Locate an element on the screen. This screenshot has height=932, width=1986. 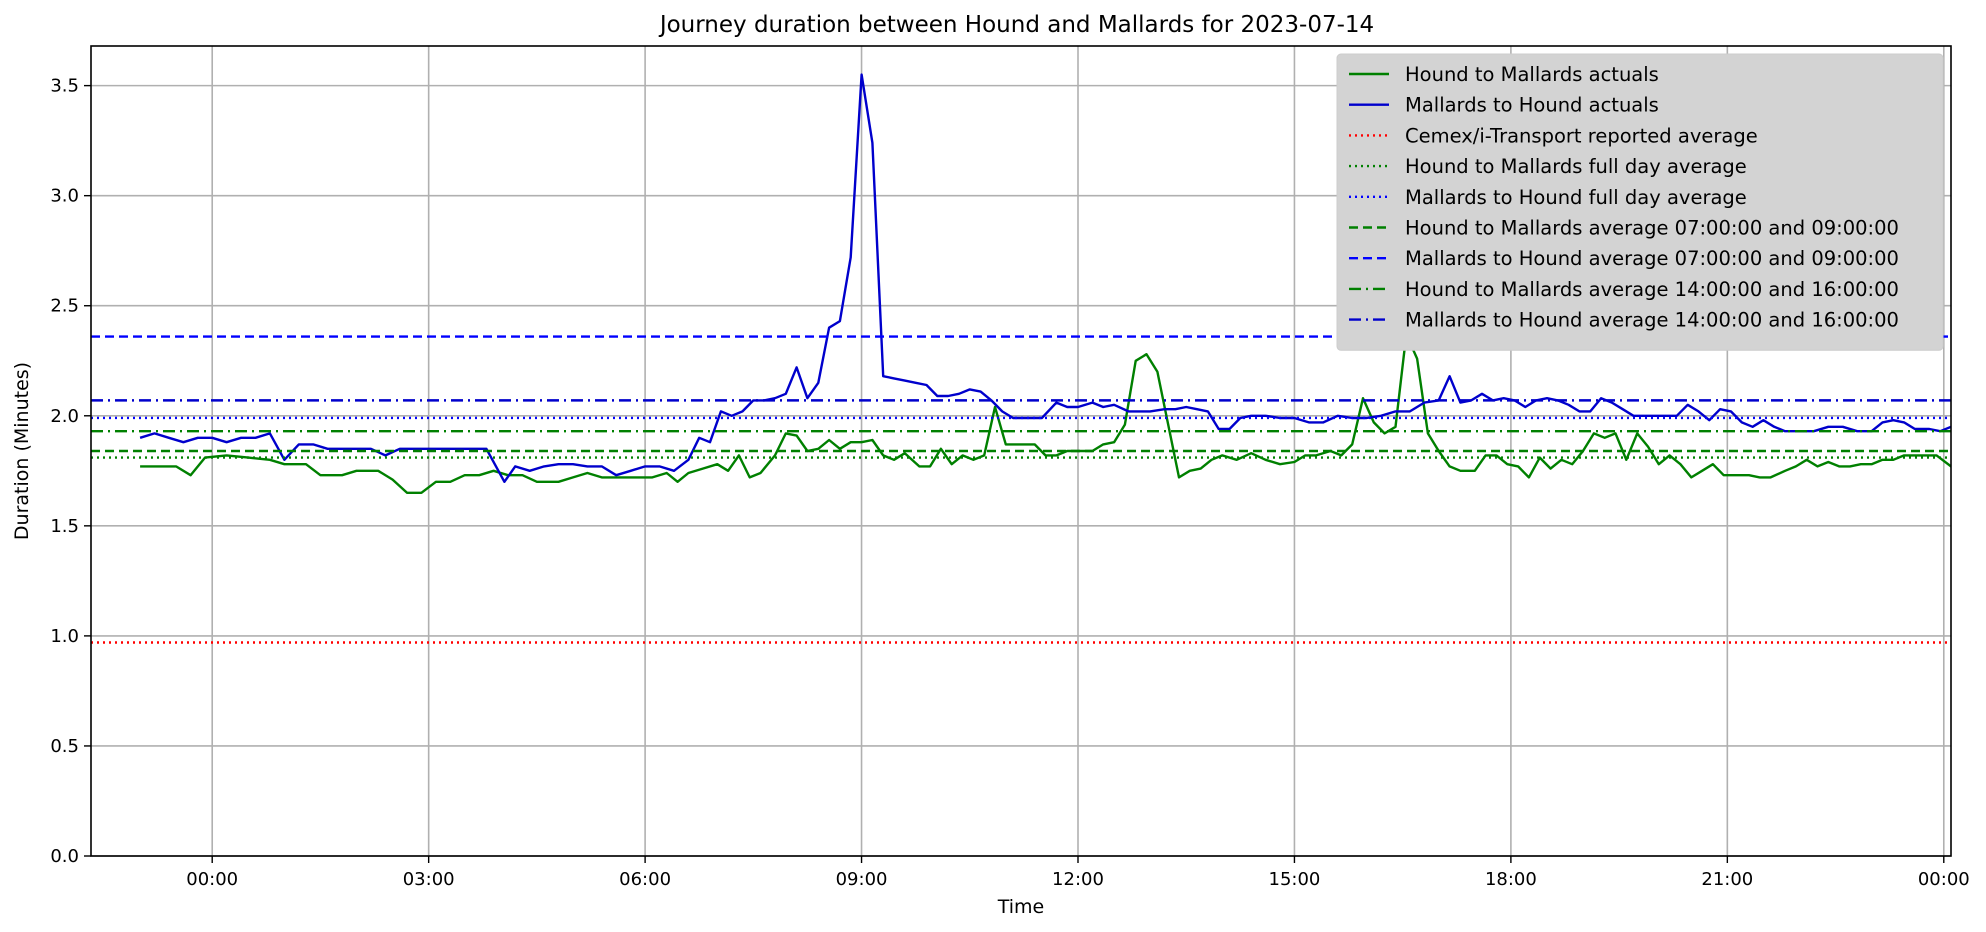
legend-box is located at coordinates (1640, 202).